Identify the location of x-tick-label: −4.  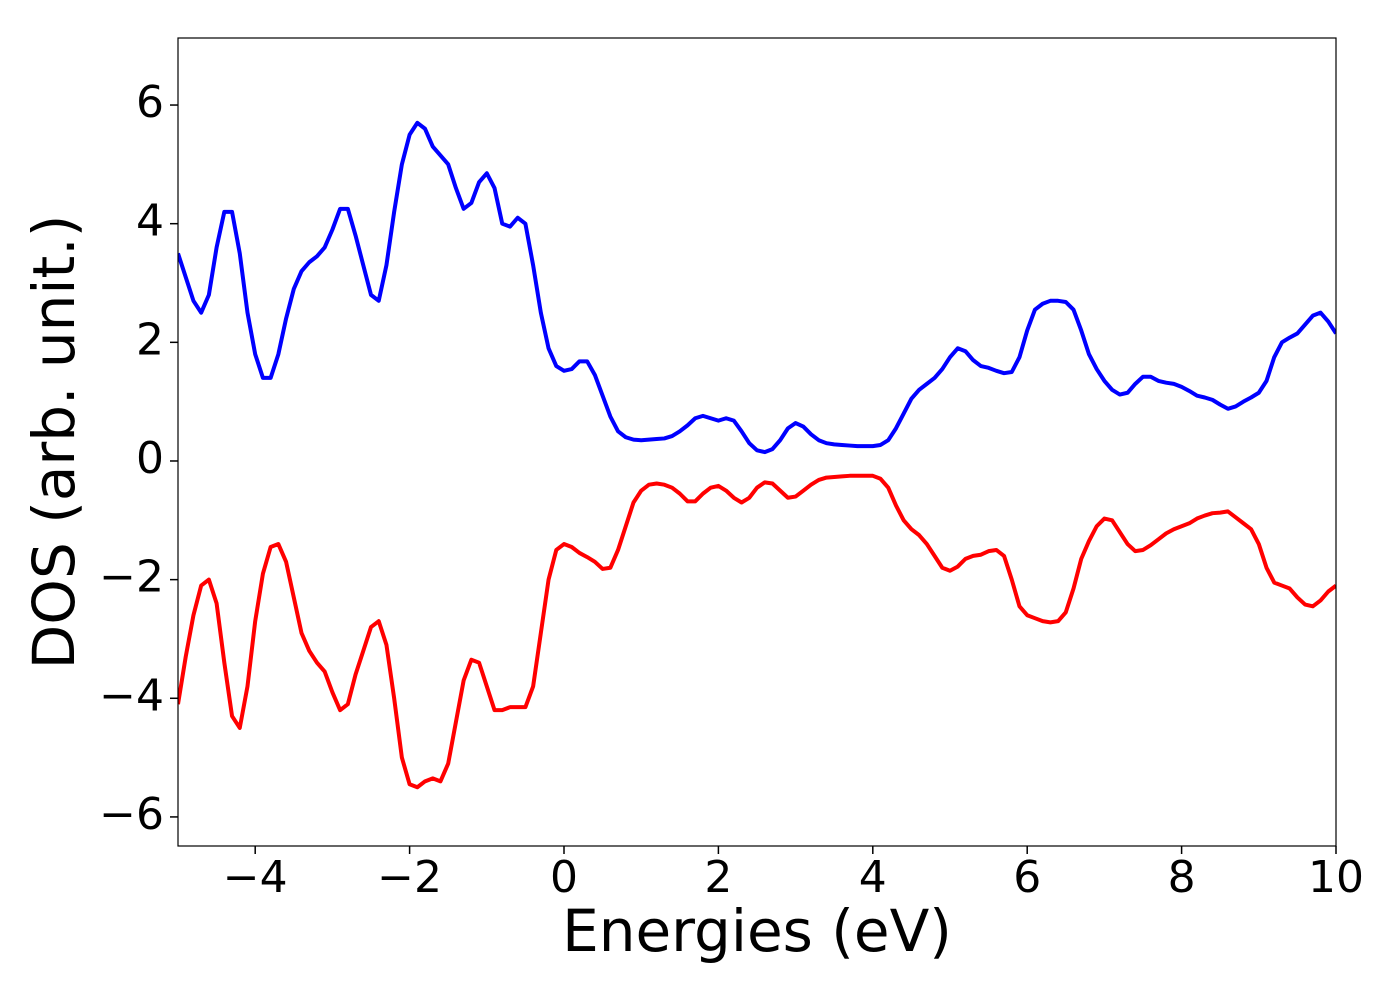
(255, 877).